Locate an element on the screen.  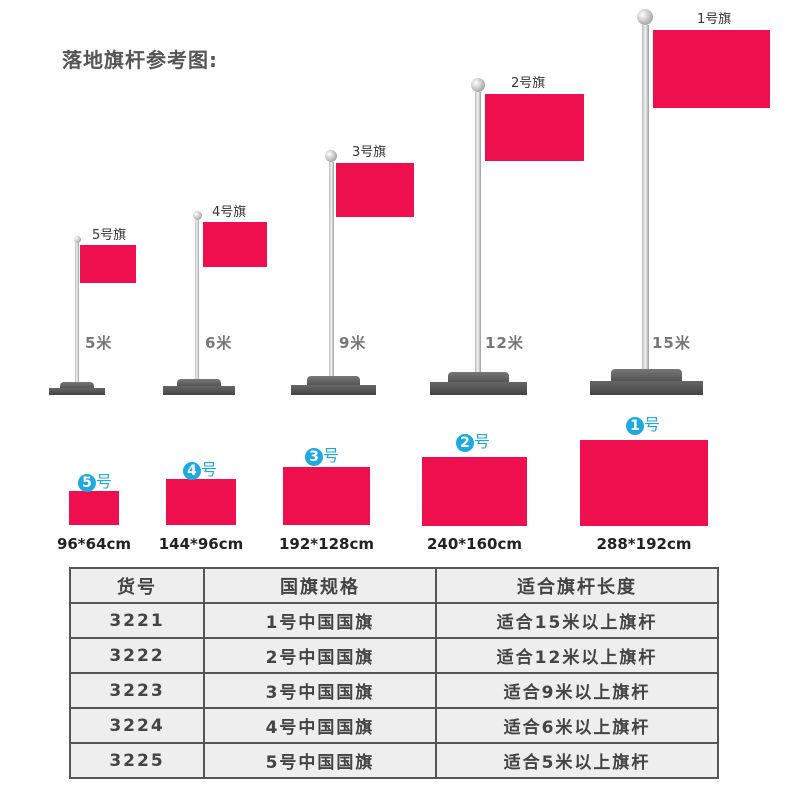
pole-length-cell: 适合15米以上旗杆 is located at coordinates (577, 620).